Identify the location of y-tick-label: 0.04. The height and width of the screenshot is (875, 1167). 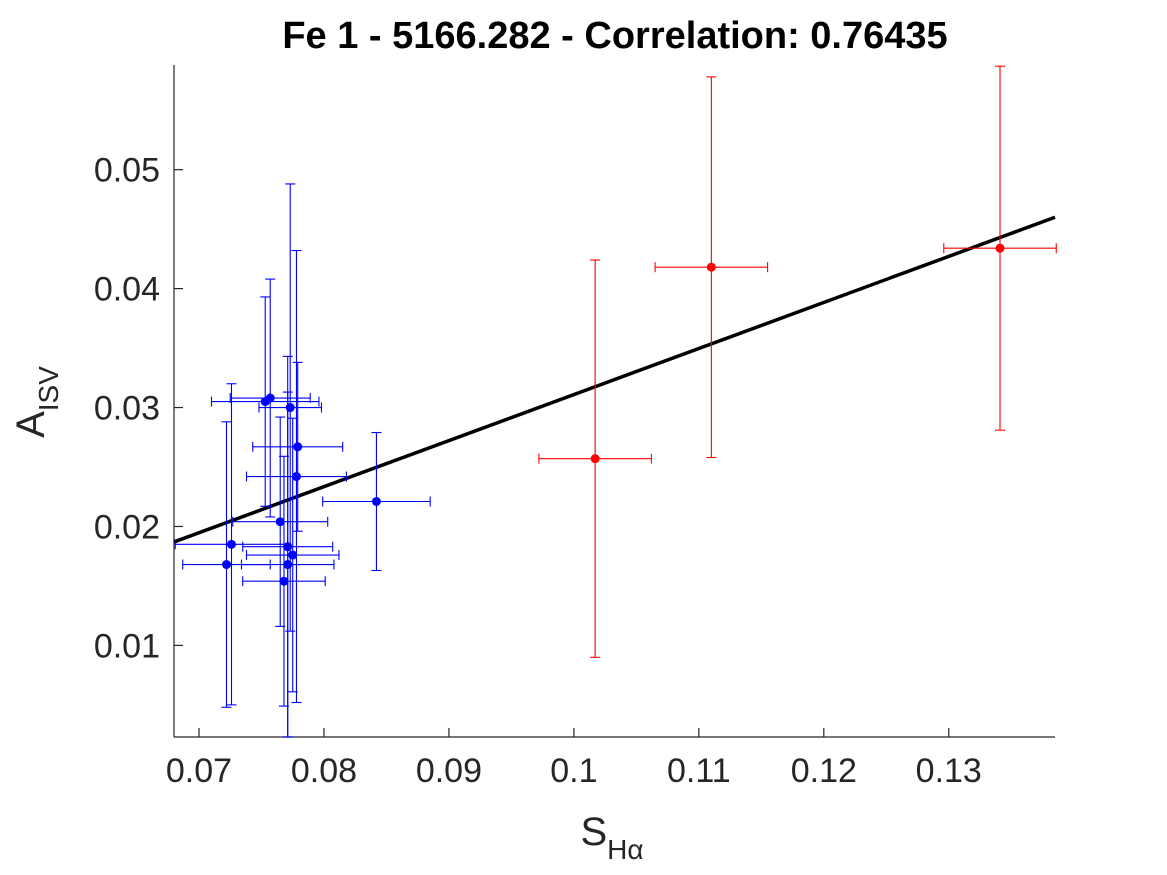
(127, 290).